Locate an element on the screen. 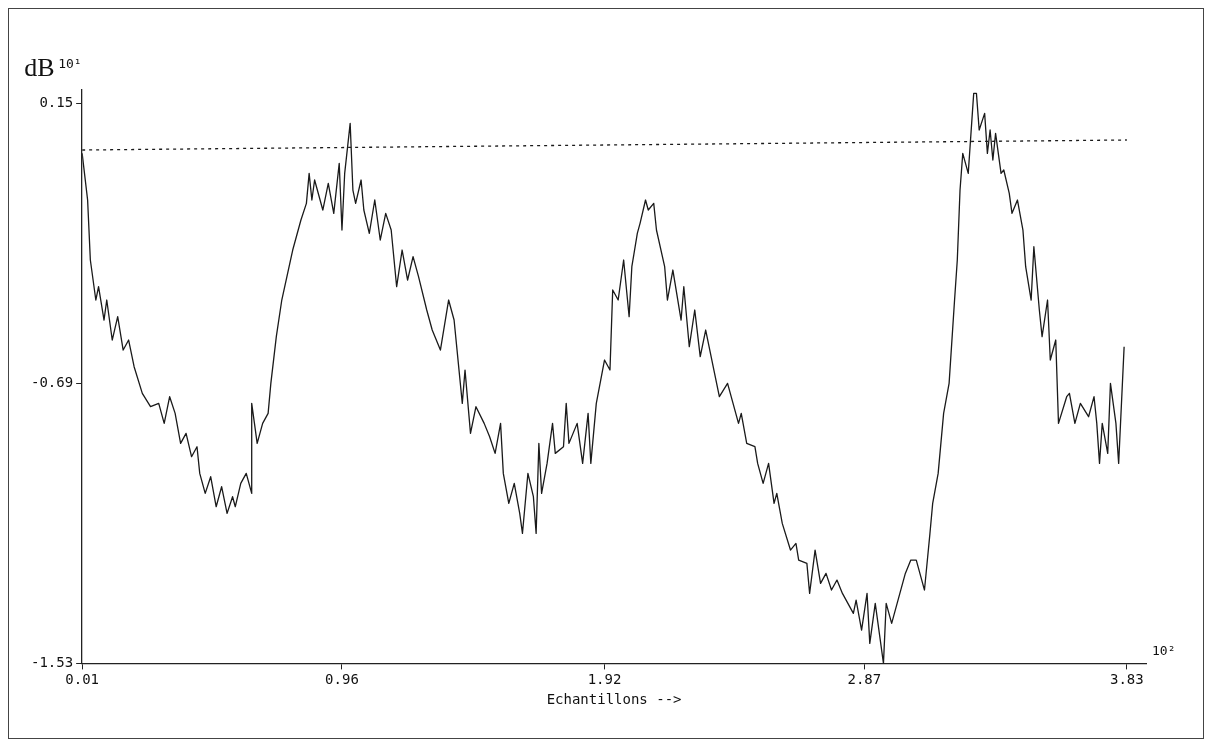 Image resolution: width=1216 pixels, height=749 pixels. x-tick-label: 1.92 is located at coordinates (604, 679).